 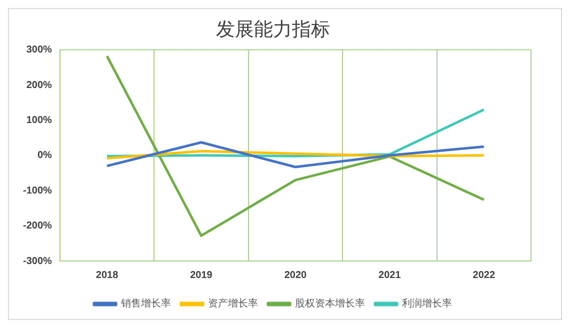 What do you see at coordinates (44, 156) in the screenshot?
I see `y-tick-label: 0%` at bounding box center [44, 156].